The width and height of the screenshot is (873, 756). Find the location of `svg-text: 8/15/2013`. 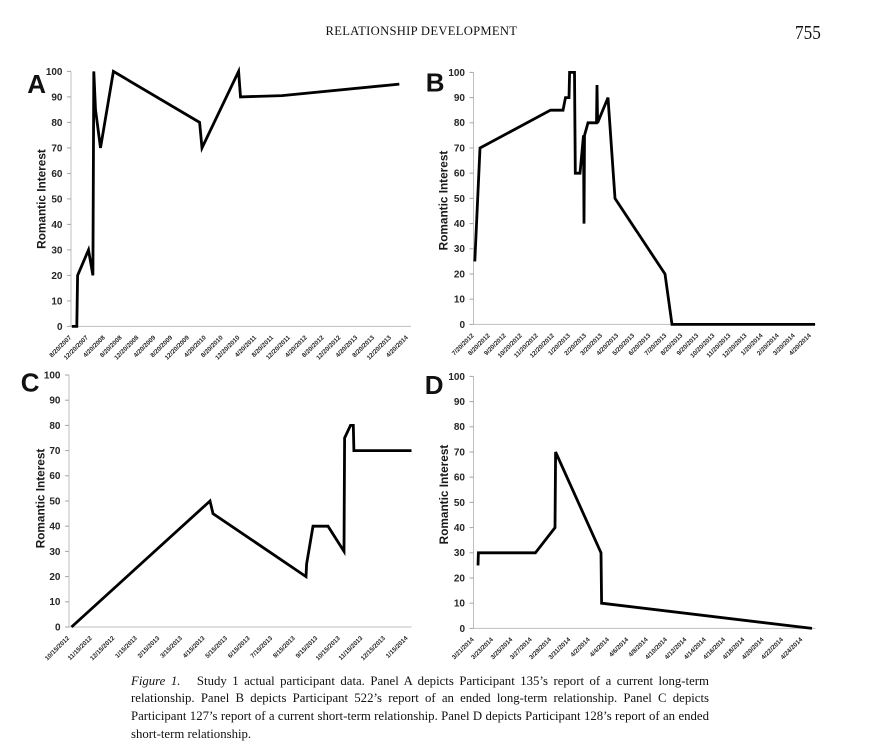

svg-text: 8/15/2013 is located at coordinates (284, 647).